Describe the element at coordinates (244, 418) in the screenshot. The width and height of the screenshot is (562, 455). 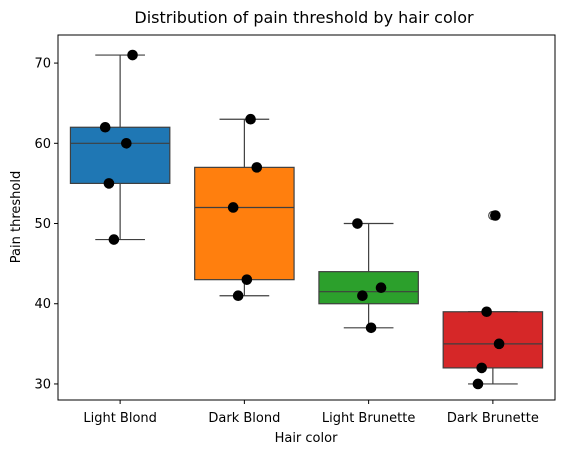
I see `x-tick-label: Dark Blond` at that location.